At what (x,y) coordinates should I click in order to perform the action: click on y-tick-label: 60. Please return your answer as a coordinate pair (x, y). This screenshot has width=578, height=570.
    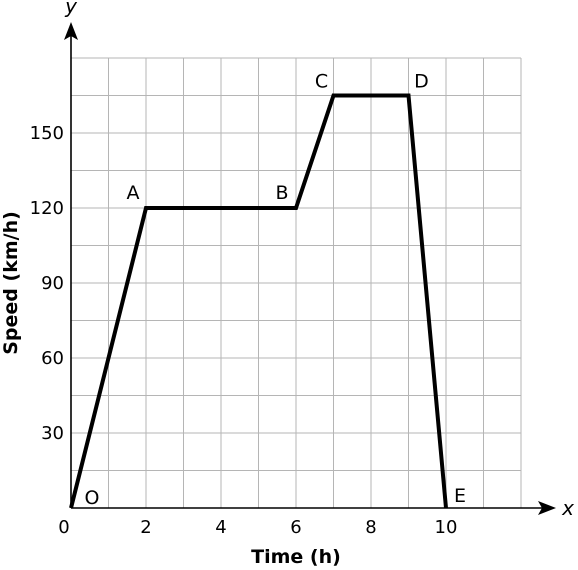
    Looking at the image, I should click on (52, 358).